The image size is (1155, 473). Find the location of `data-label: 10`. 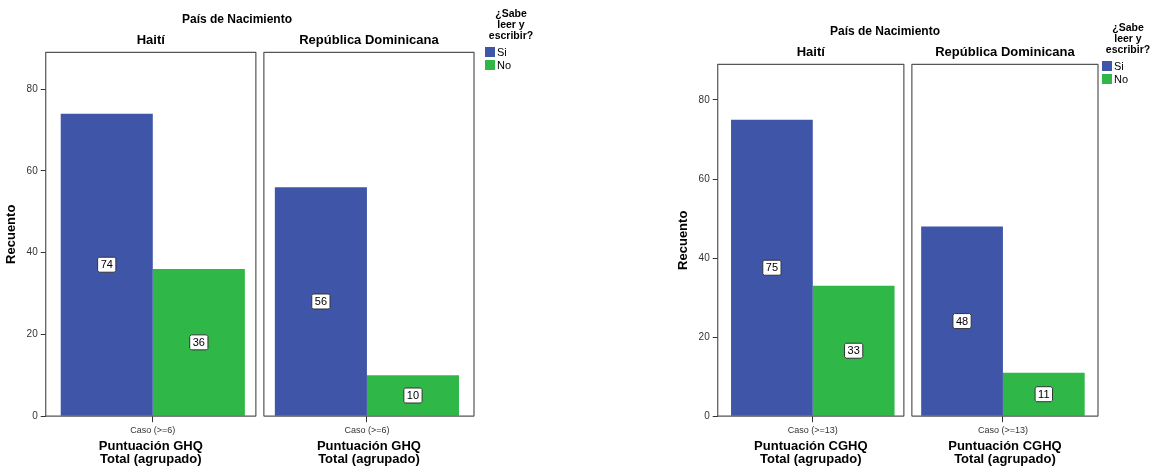

data-label: 10 is located at coordinates (413, 395).